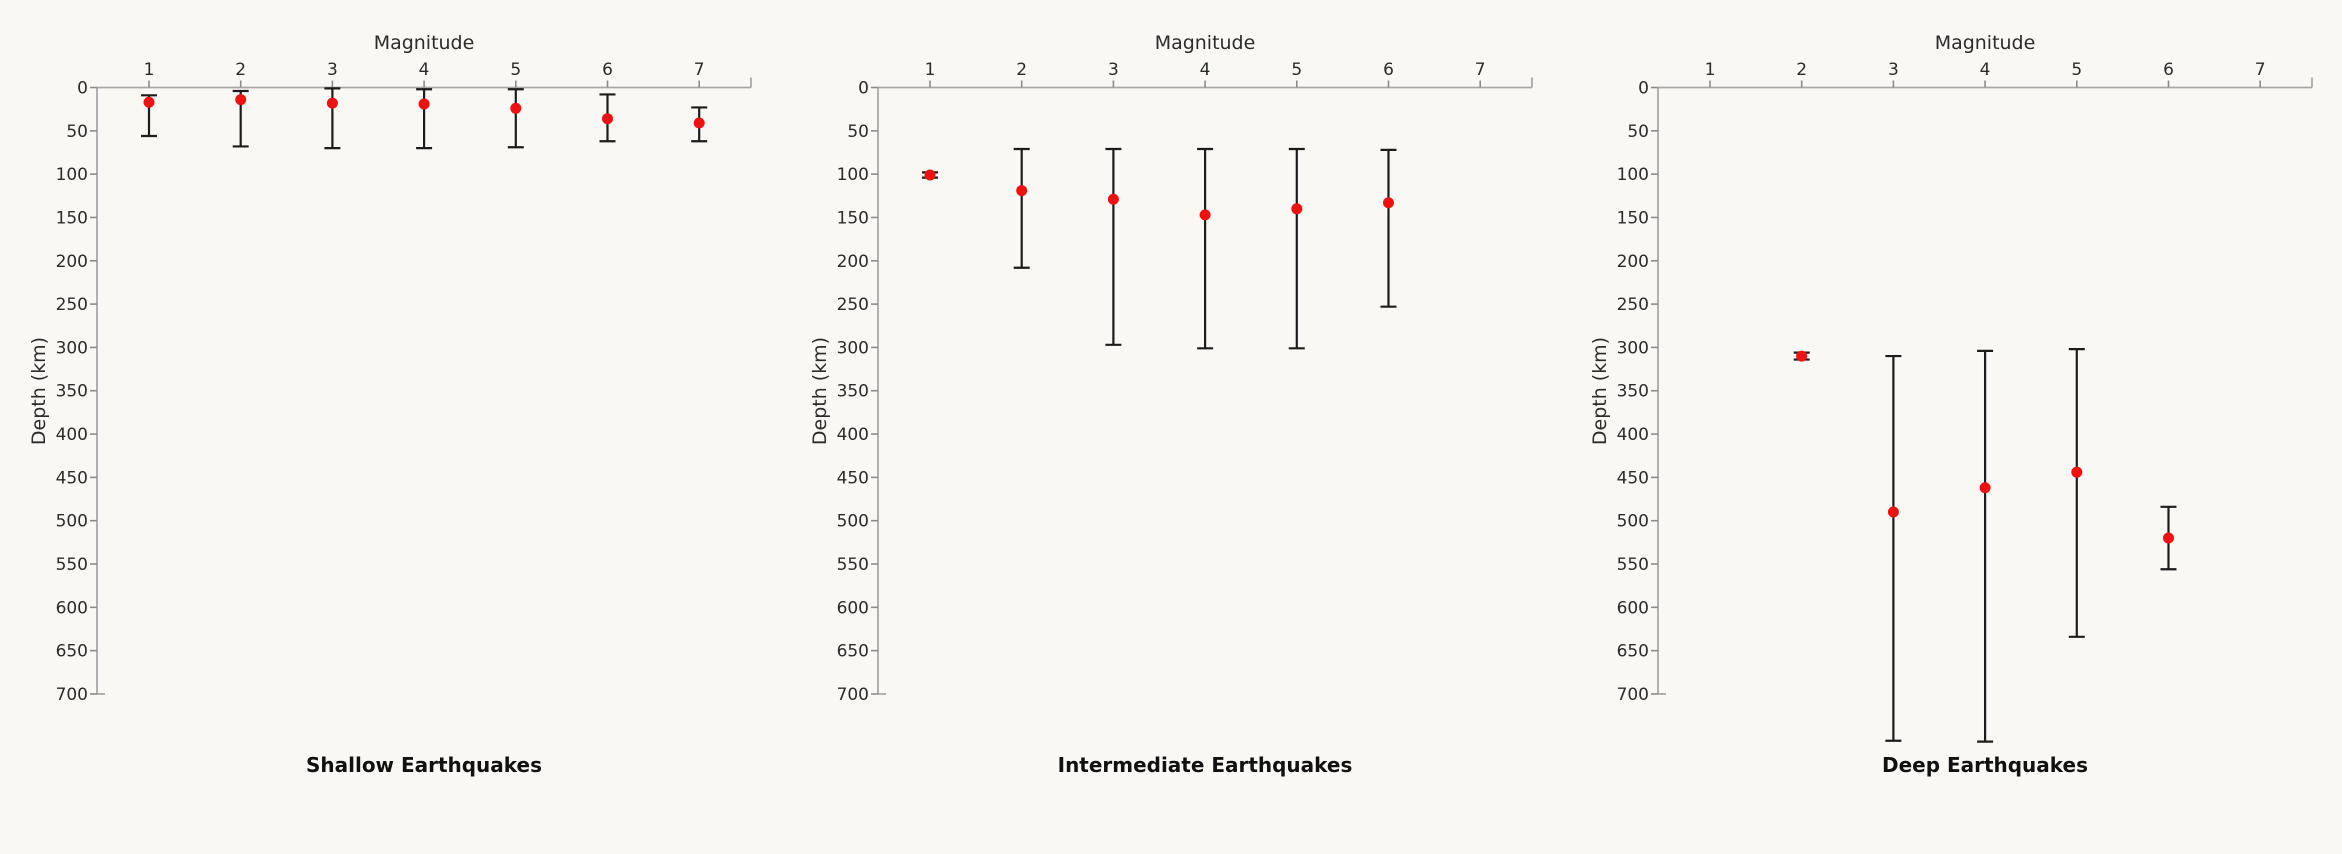 Image resolution: width=2342 pixels, height=854 pixels. Describe the element at coordinates (424, 765) in the screenshot. I see `chart-title: Shallow Earthquakes` at that location.